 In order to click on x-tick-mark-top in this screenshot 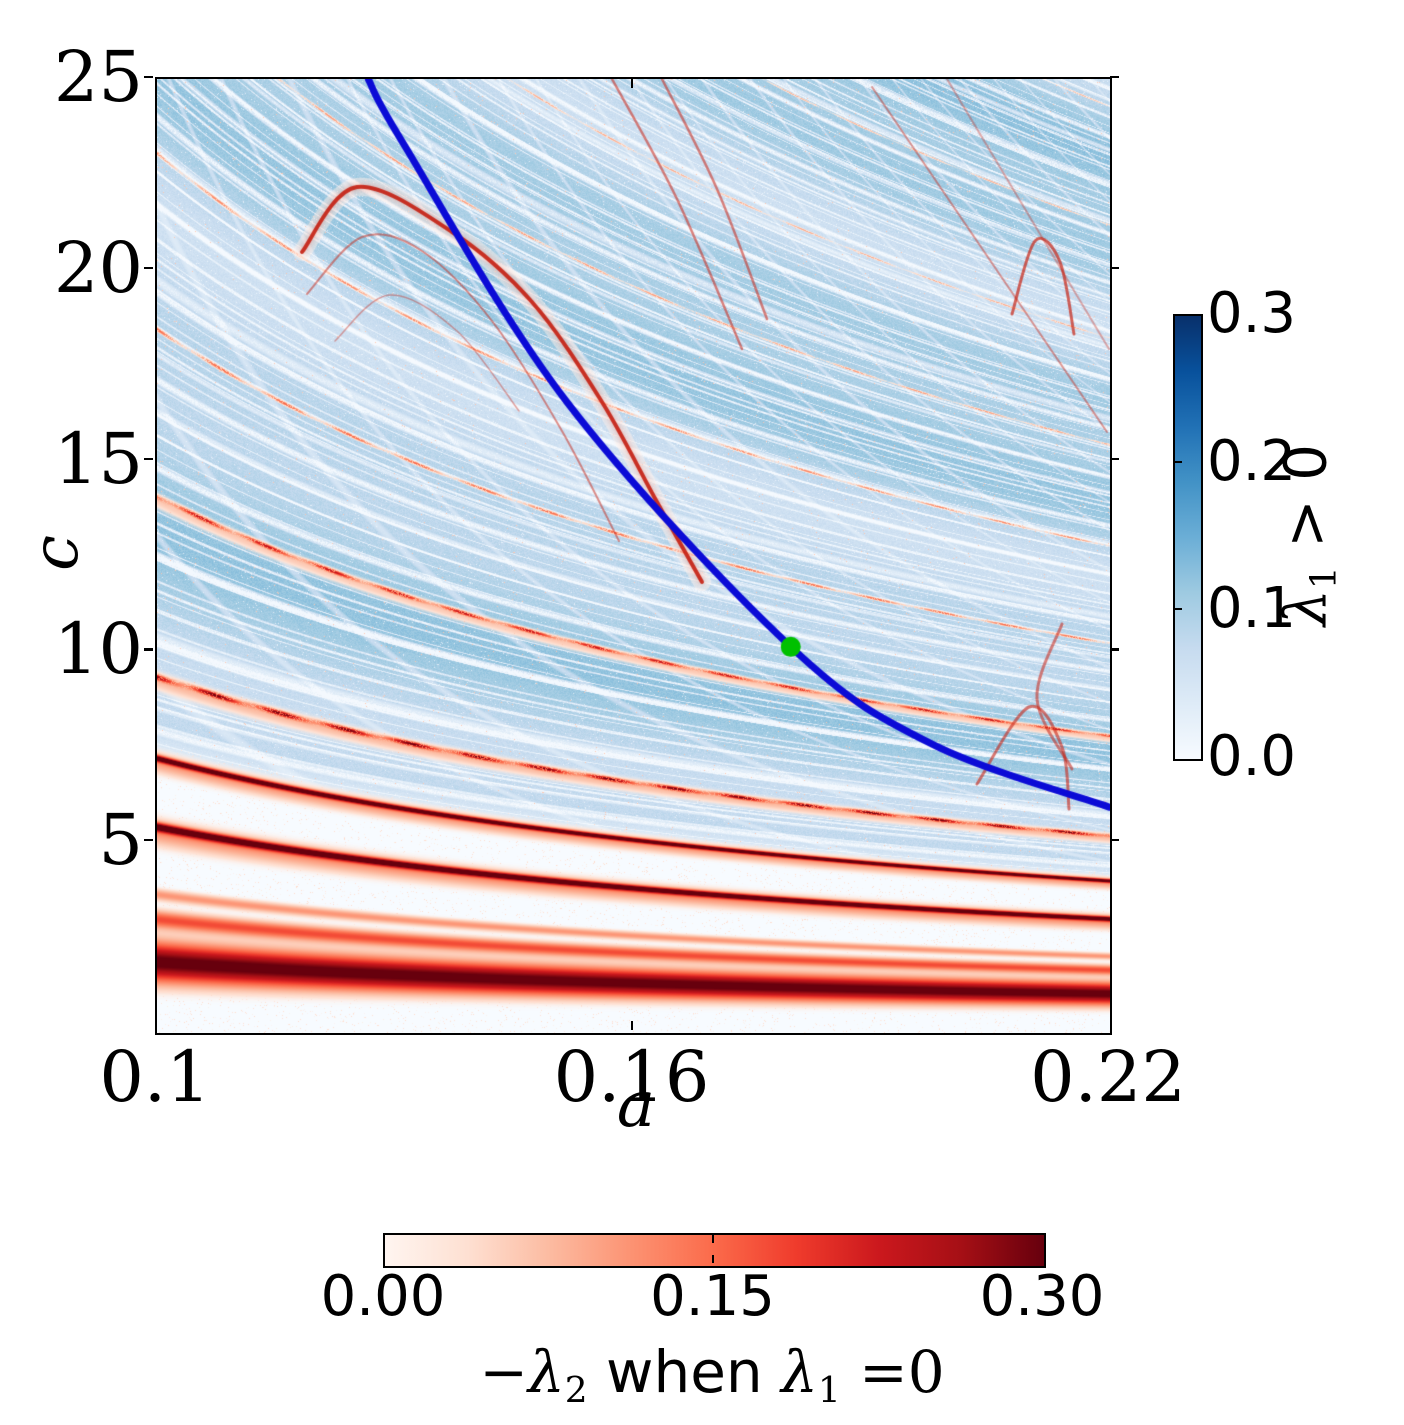, I will do `click(631, 83)`.